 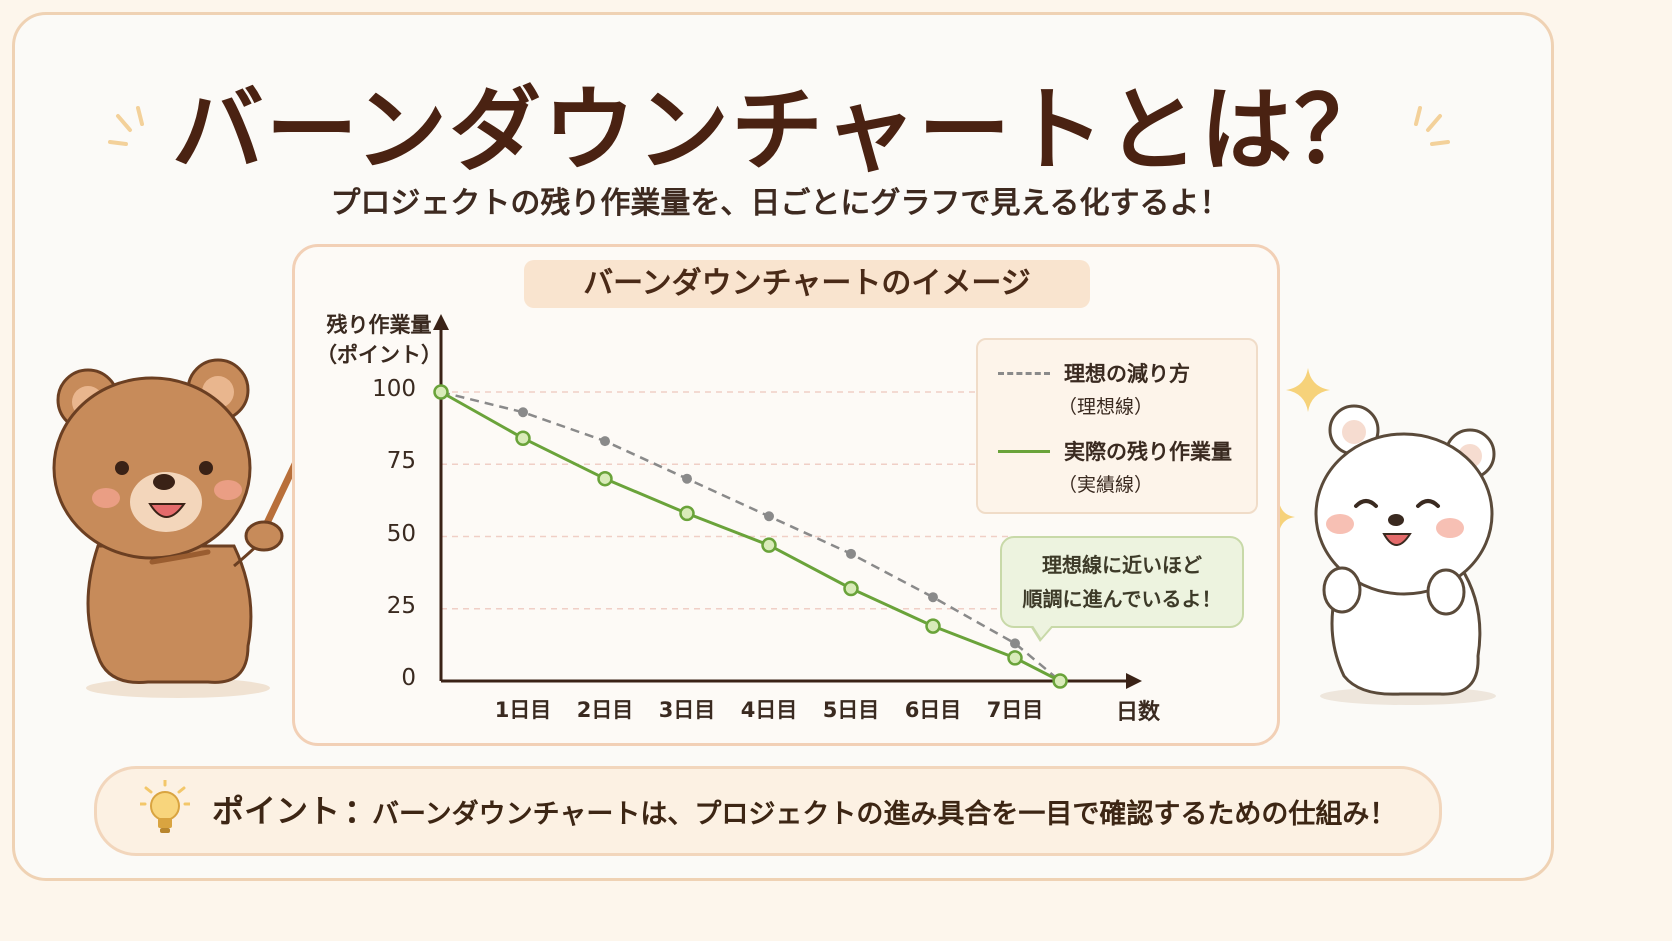 I want to click on x-tick-label: 4日目, so click(x=769, y=710).